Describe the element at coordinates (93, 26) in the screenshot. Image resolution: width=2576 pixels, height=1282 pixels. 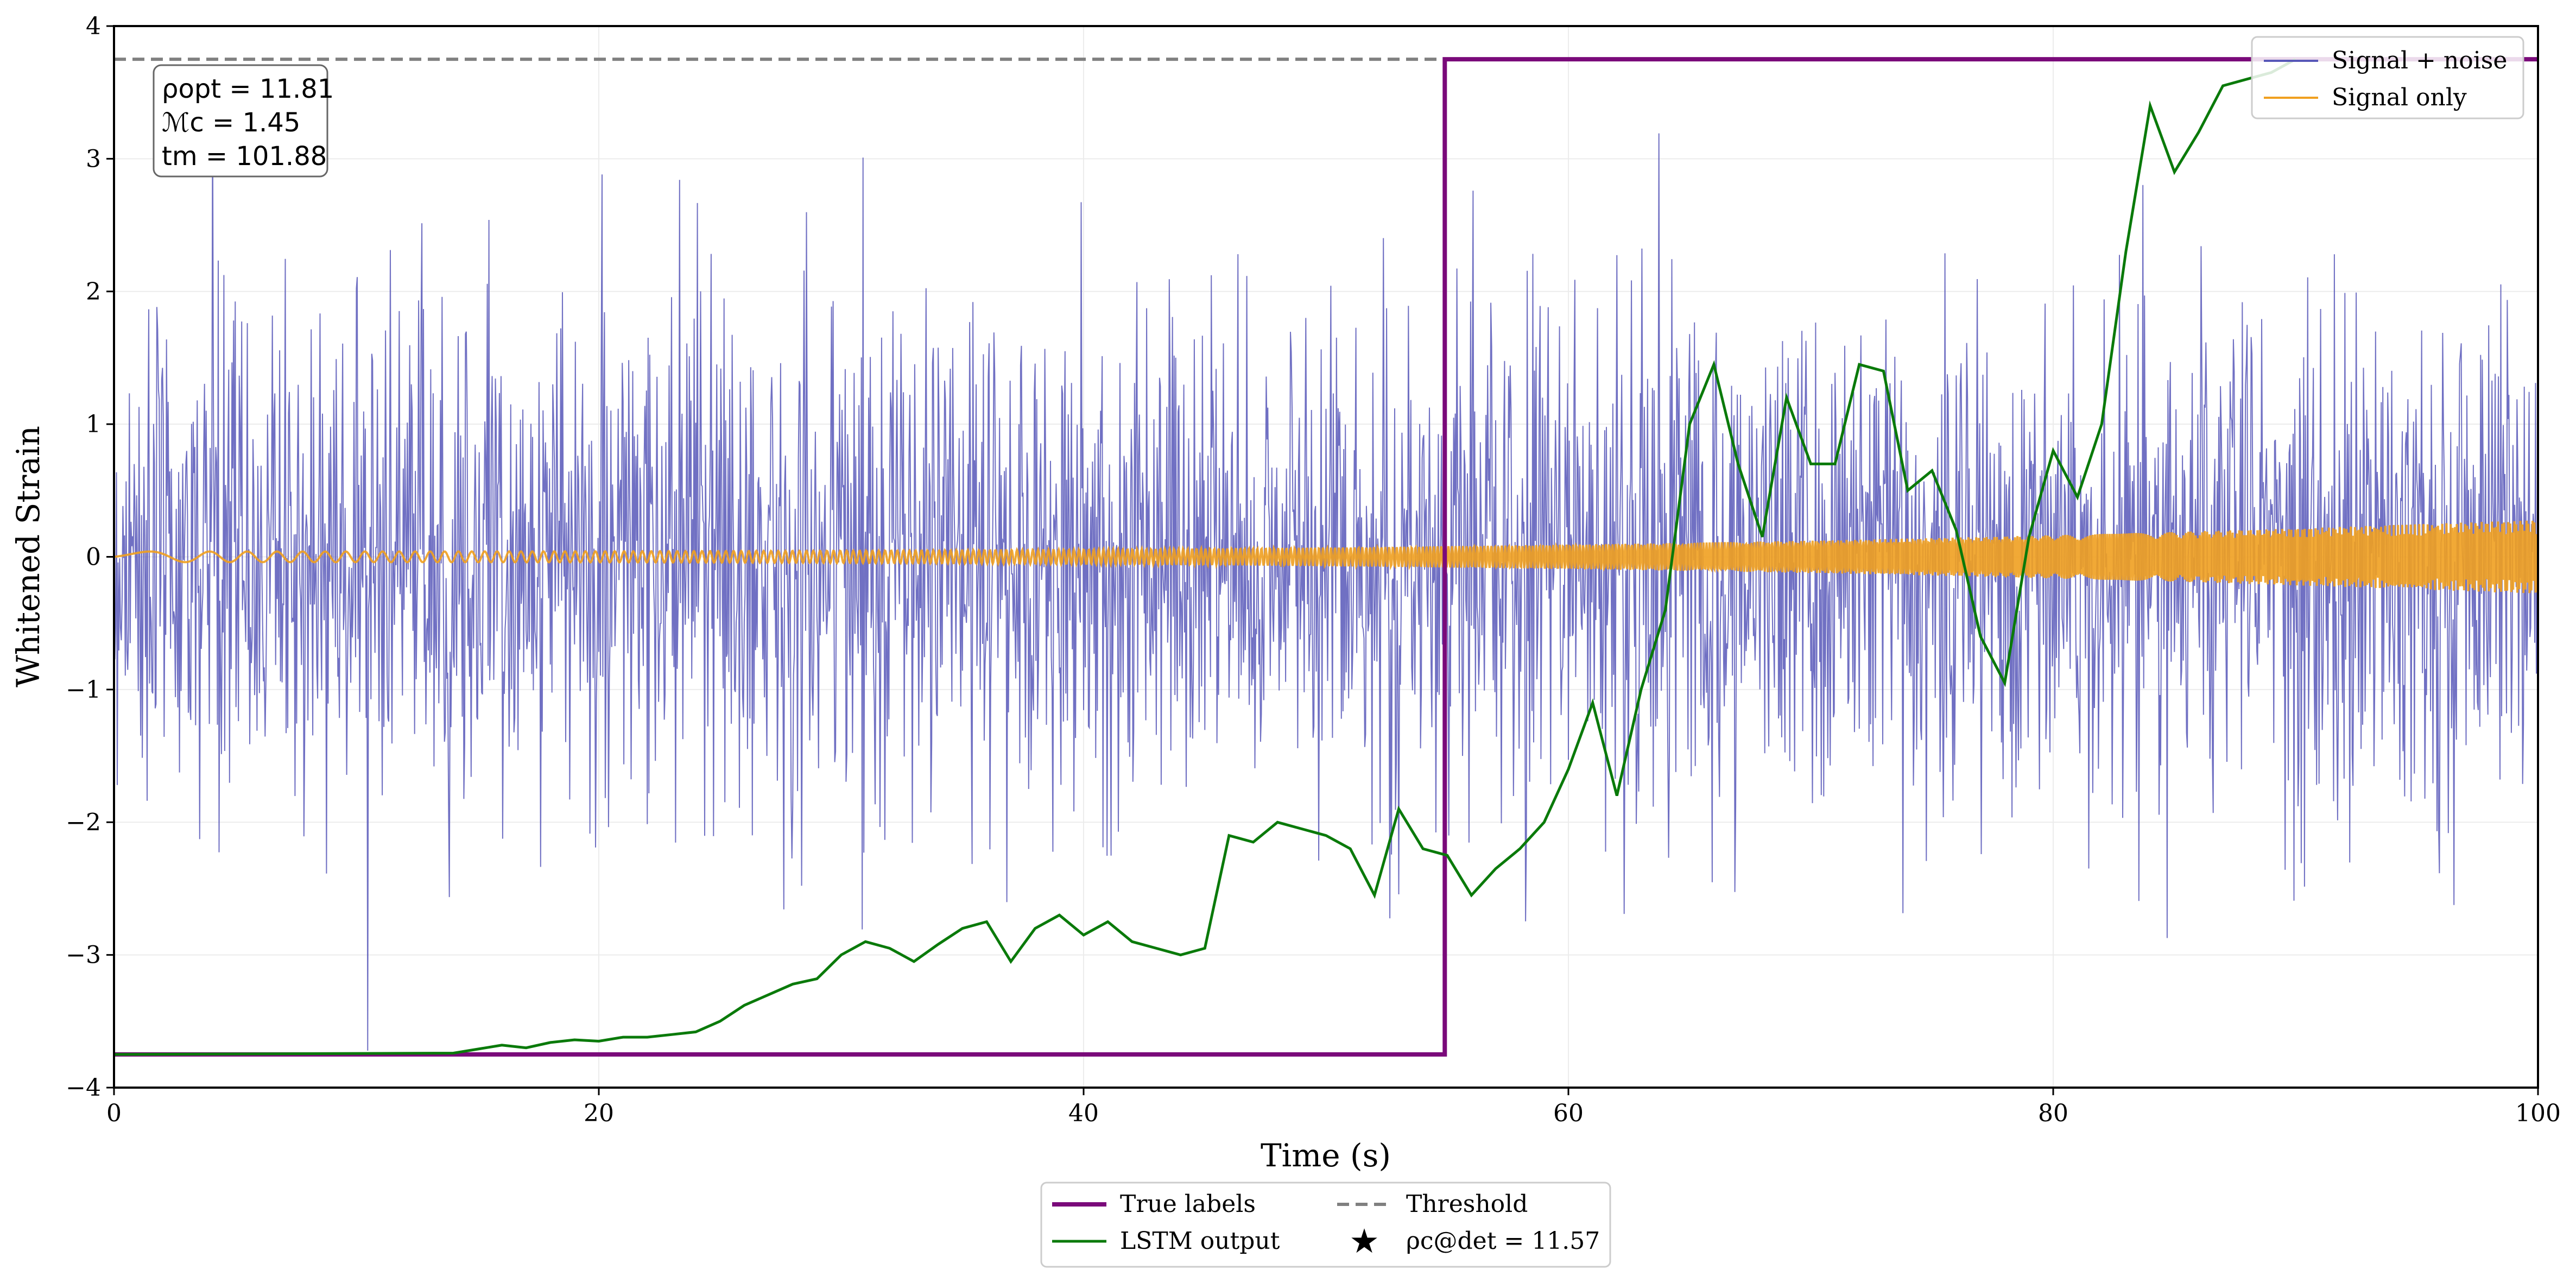
I see `y-tick-label: 4` at that location.